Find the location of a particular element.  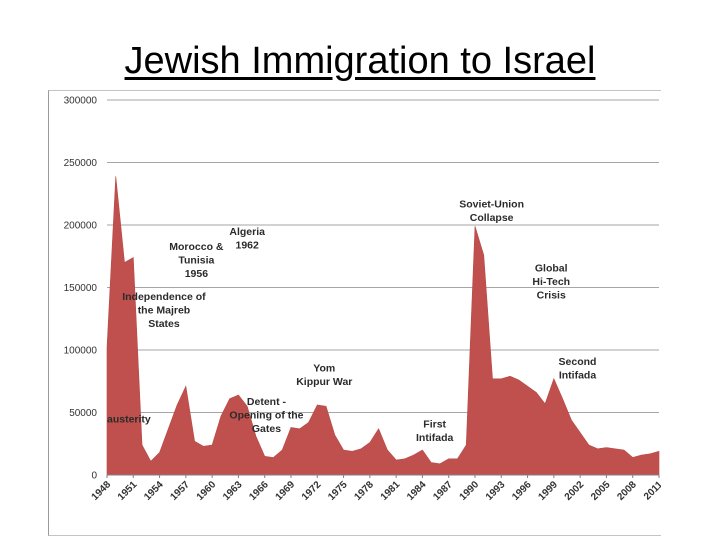

annotation-text: Morocco & is located at coordinates (196, 247).